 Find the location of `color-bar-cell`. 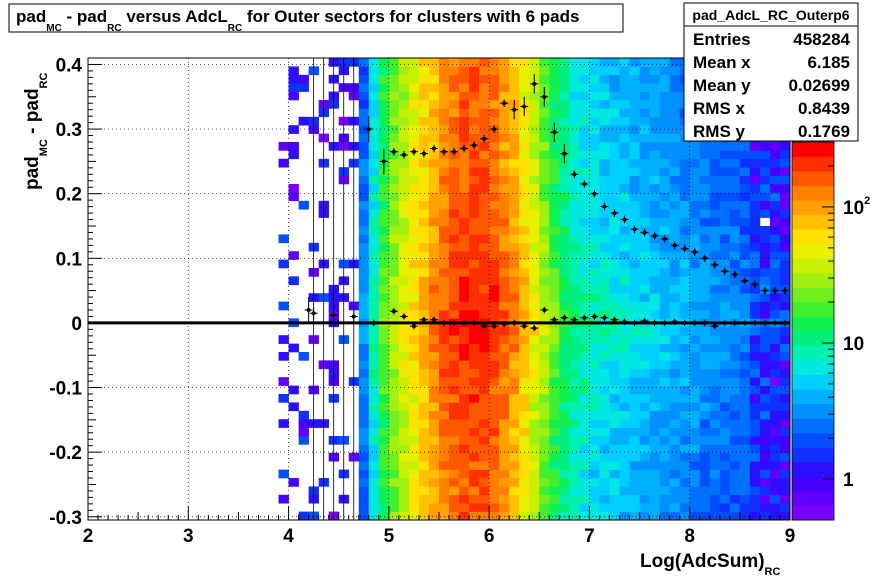

color-bar-cell is located at coordinates (813, 484).